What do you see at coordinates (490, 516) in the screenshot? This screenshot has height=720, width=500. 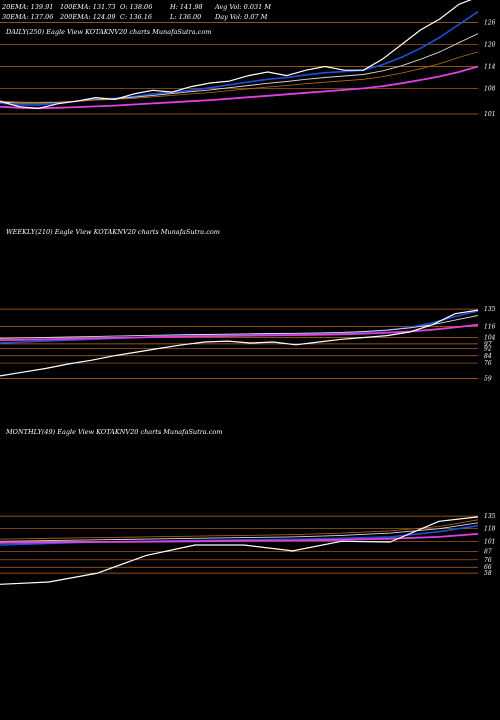 I see `monthly-y-tick-label: 135` at bounding box center [490, 516].